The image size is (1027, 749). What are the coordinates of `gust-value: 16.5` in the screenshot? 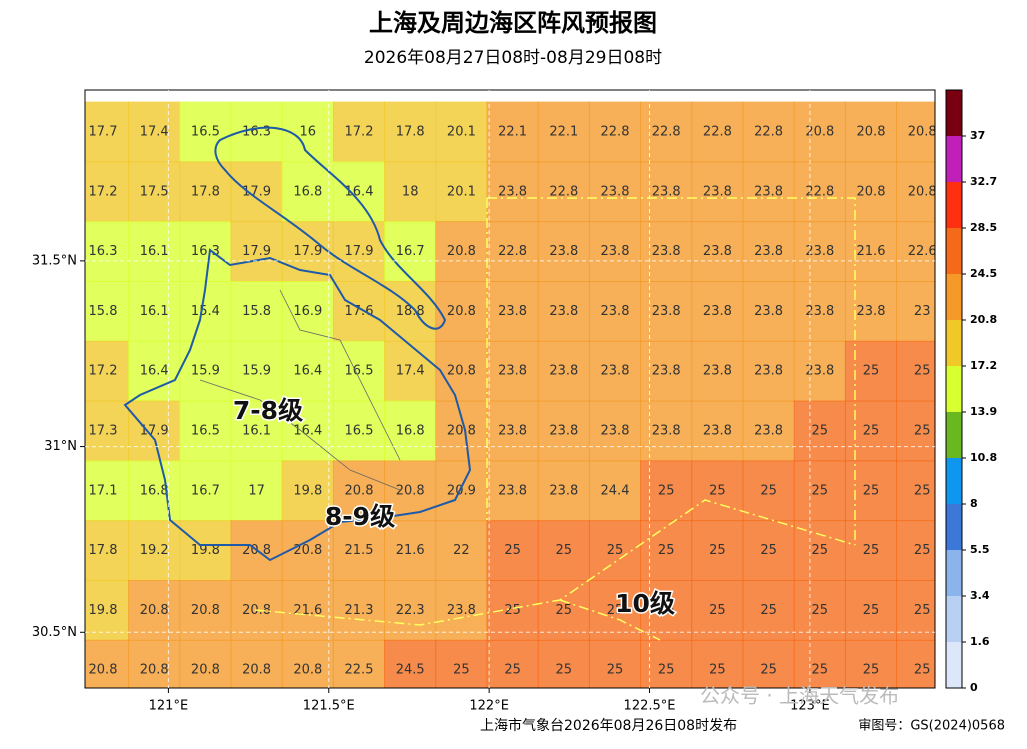 It's located at (205, 431).